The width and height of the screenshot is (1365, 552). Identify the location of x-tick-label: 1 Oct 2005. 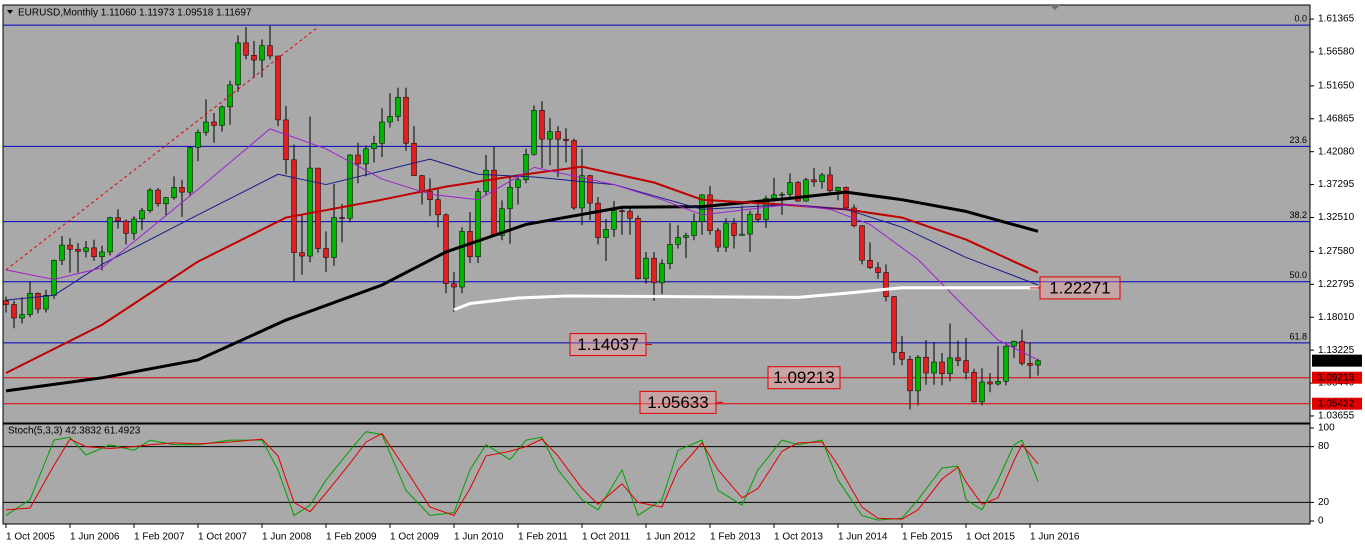
(30, 537).